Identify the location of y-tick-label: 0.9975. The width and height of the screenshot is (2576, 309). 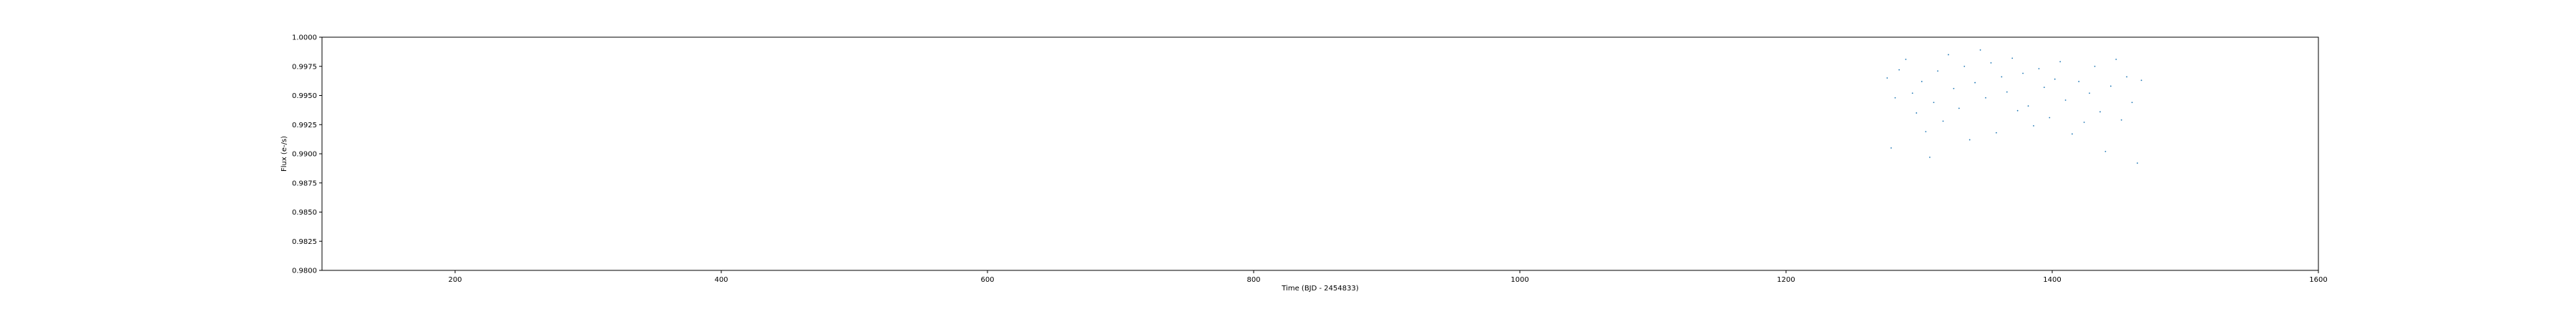
(304, 67).